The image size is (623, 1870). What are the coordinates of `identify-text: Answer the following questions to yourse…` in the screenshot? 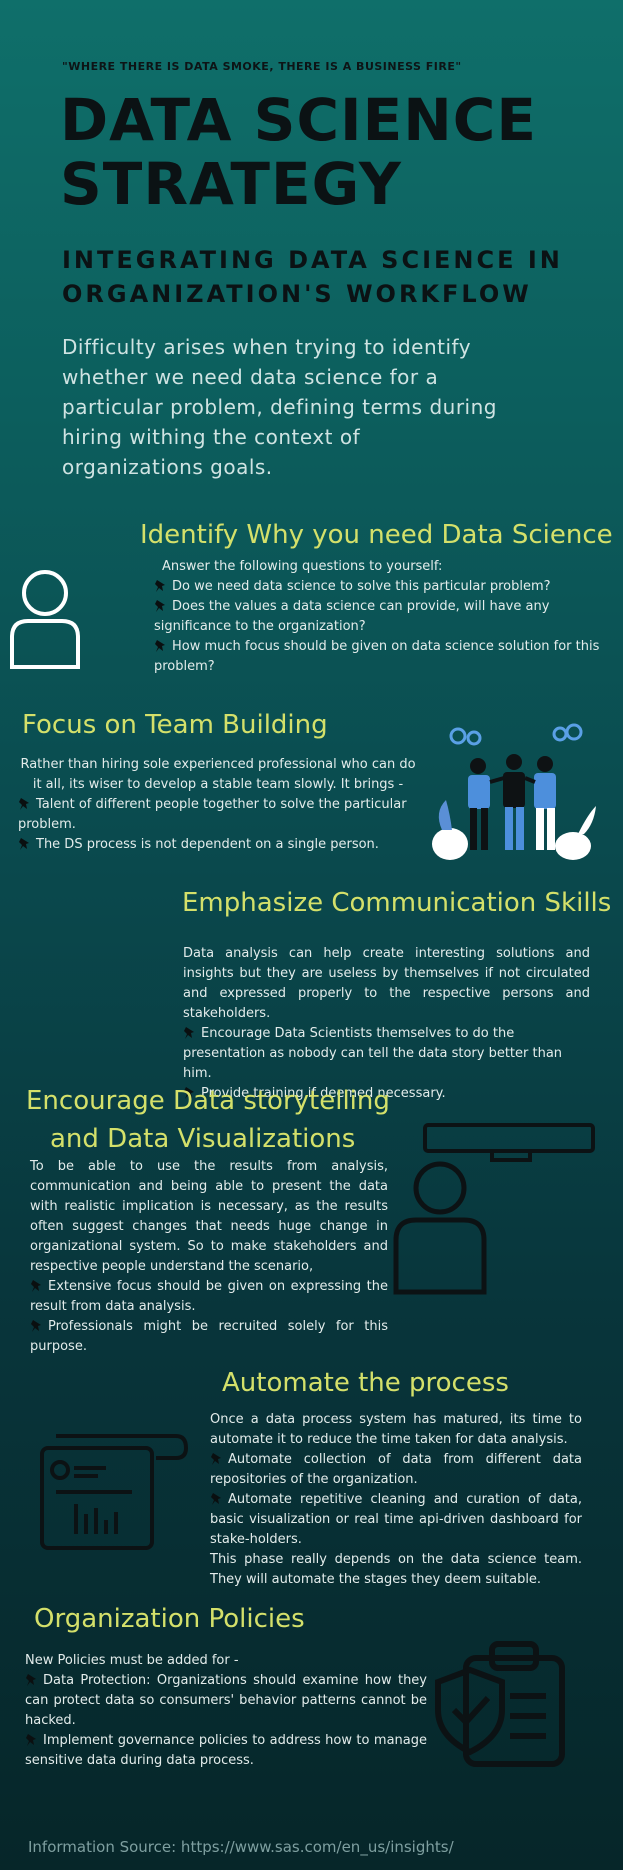 It's located at (379, 617).